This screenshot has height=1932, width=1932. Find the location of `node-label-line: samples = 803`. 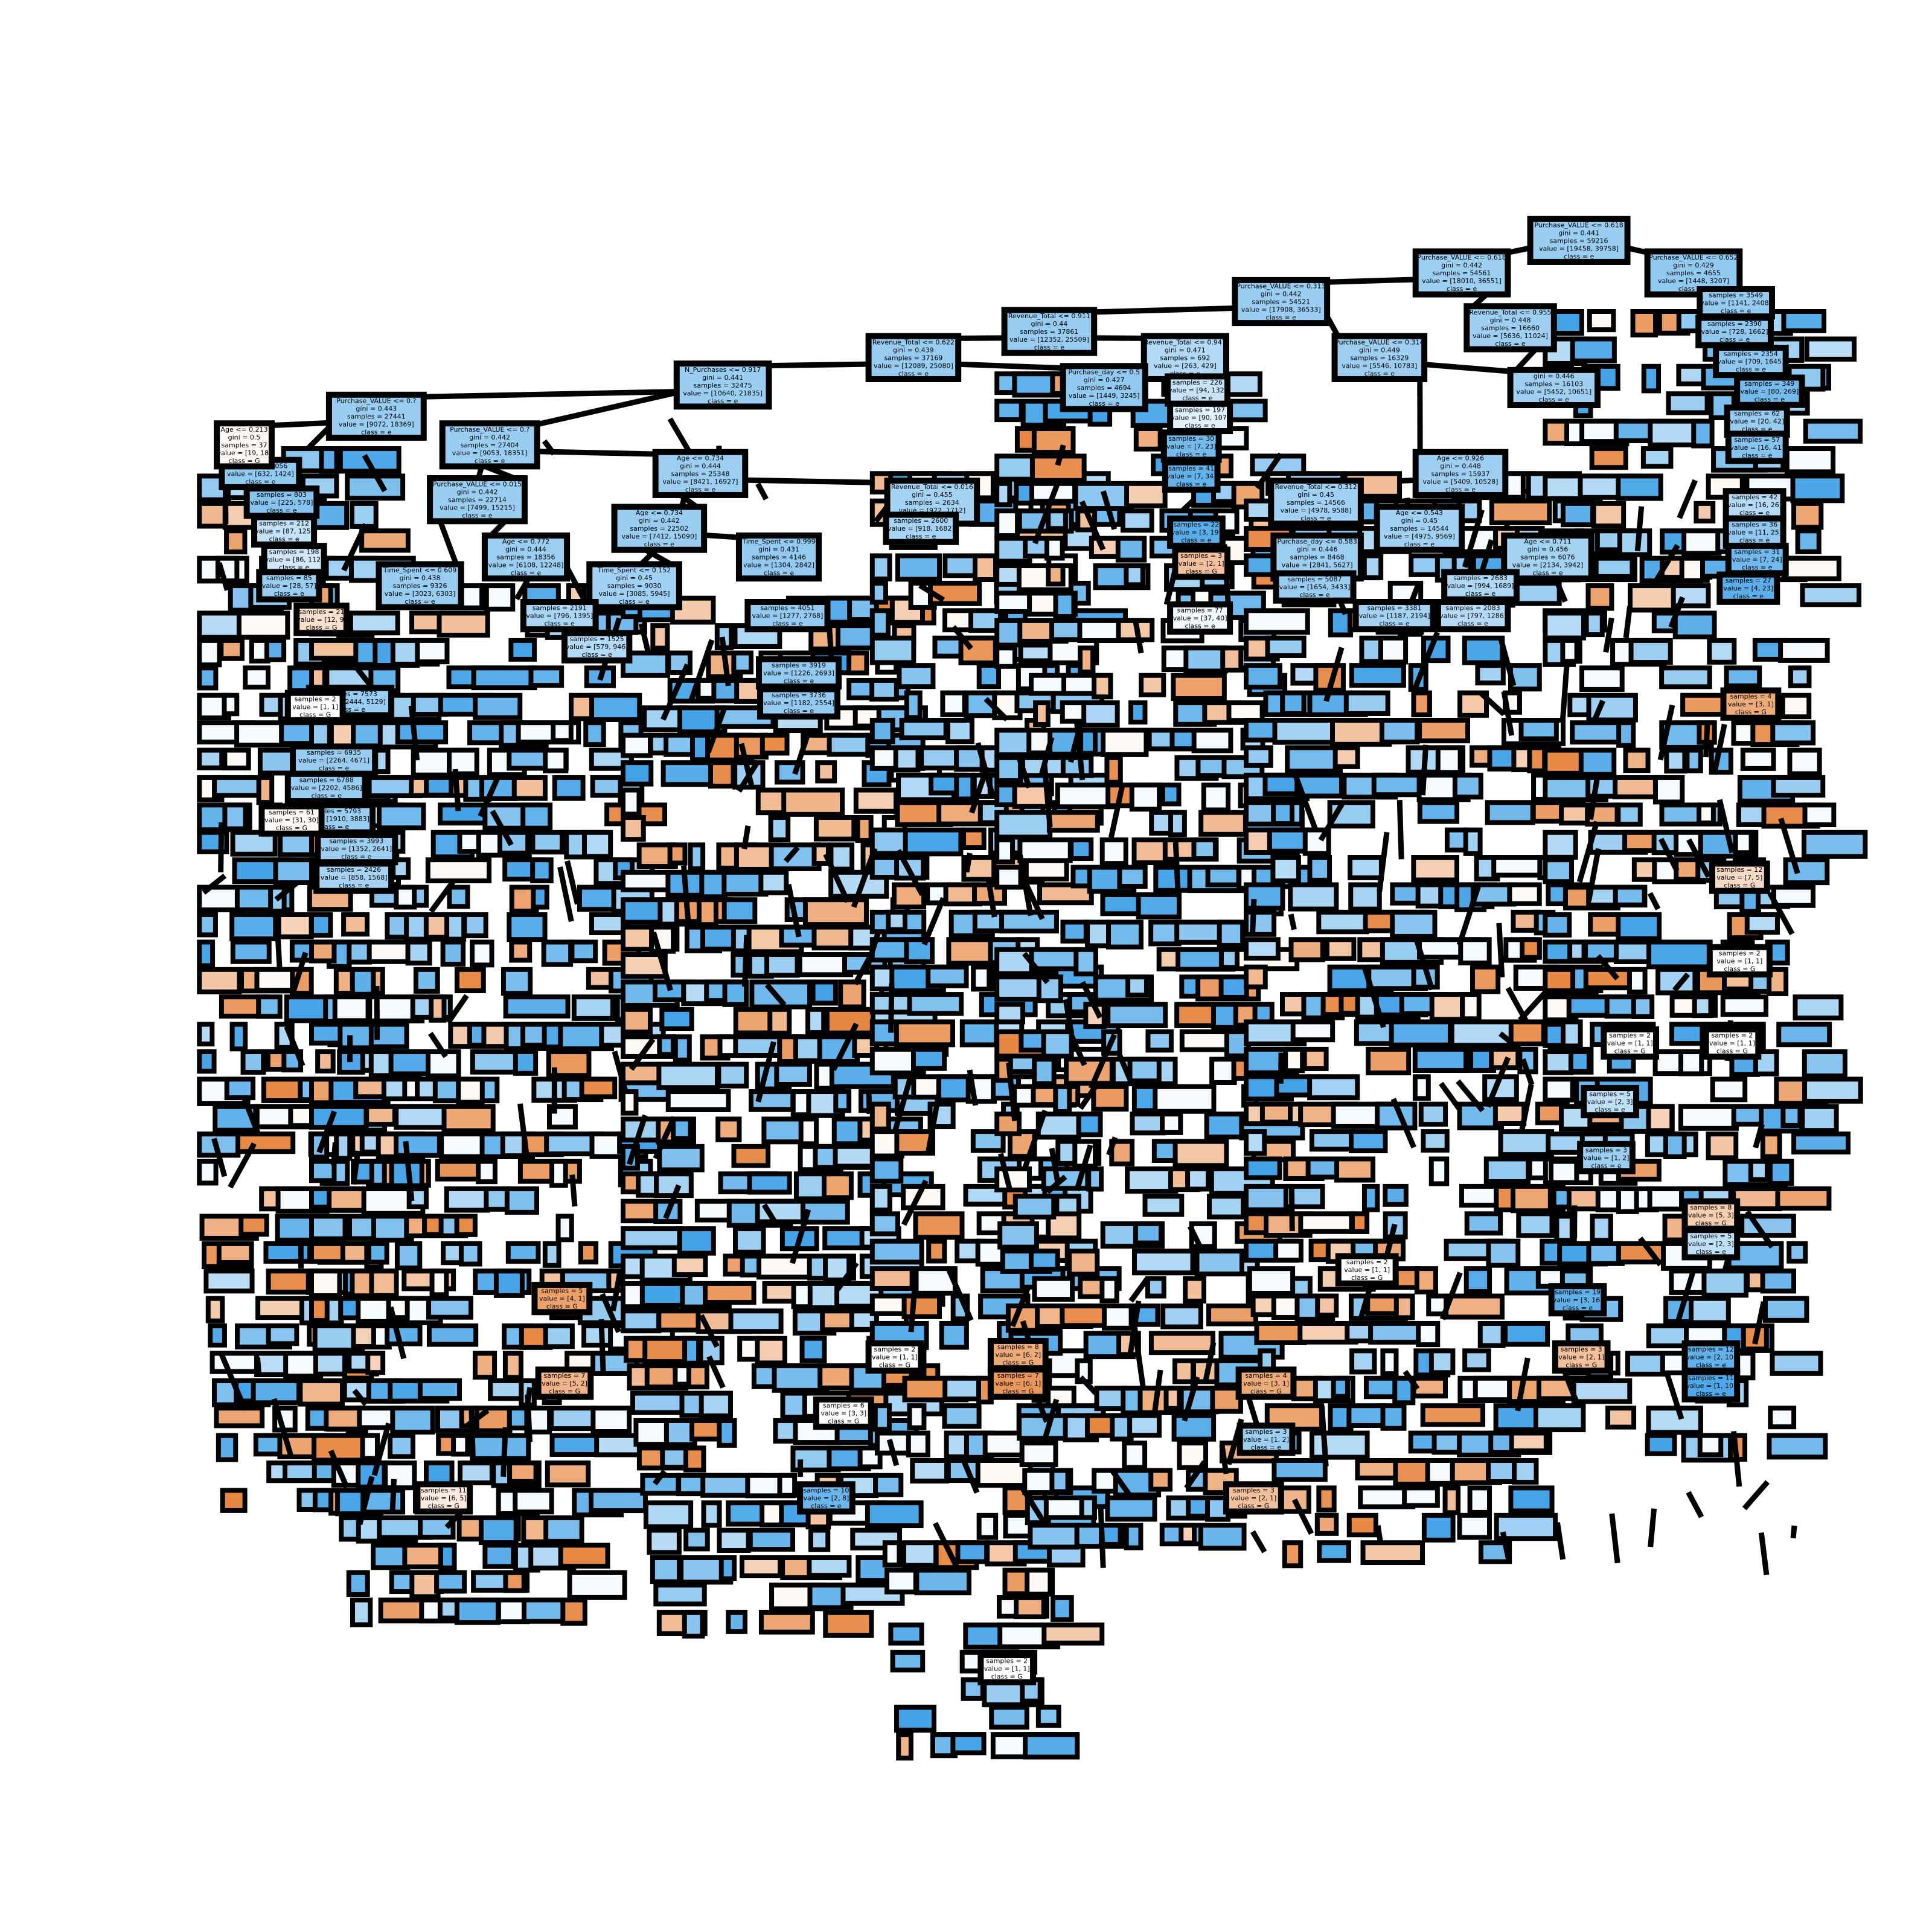

node-label-line: samples = 803 is located at coordinates (282, 495).